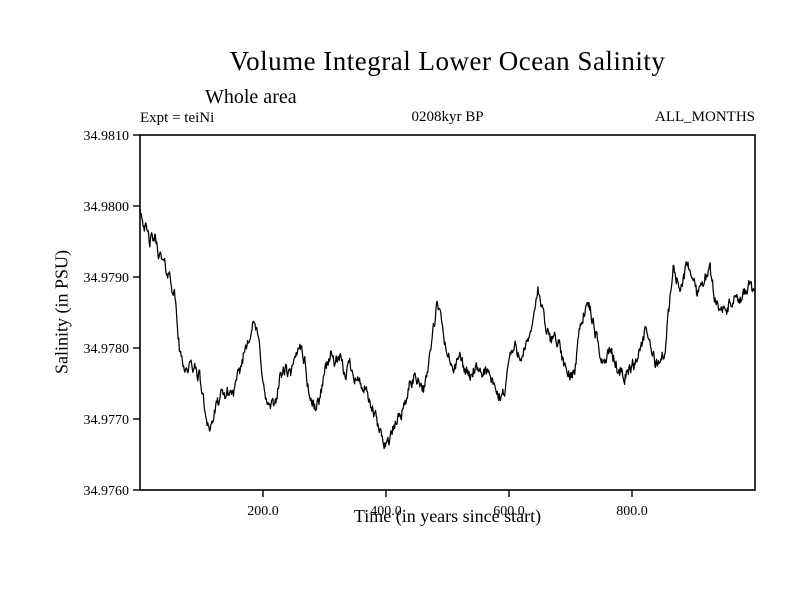 The width and height of the screenshot is (800, 600). Describe the element at coordinates (447, 117) in the screenshot. I see `kyr-bp-label: 0208kyr BP` at that location.